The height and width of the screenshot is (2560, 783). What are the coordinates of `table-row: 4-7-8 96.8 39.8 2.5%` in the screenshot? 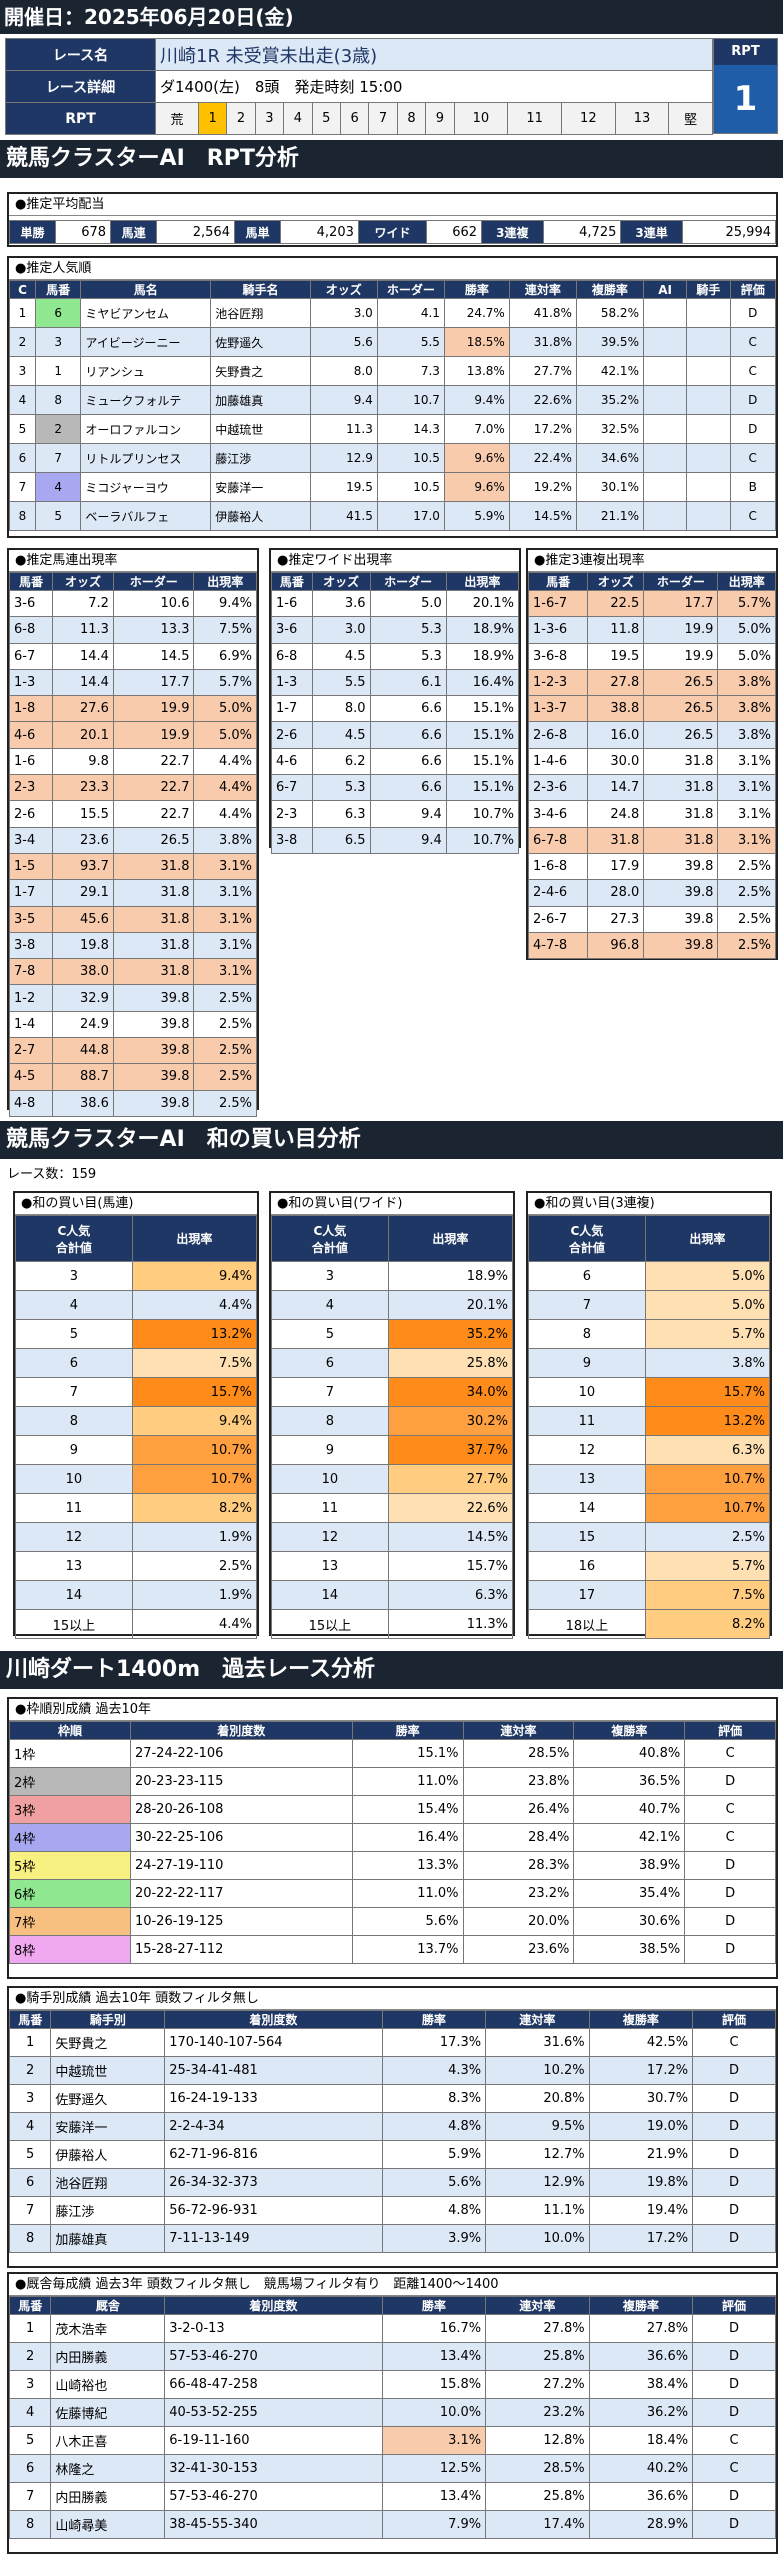 It's located at (651, 945).